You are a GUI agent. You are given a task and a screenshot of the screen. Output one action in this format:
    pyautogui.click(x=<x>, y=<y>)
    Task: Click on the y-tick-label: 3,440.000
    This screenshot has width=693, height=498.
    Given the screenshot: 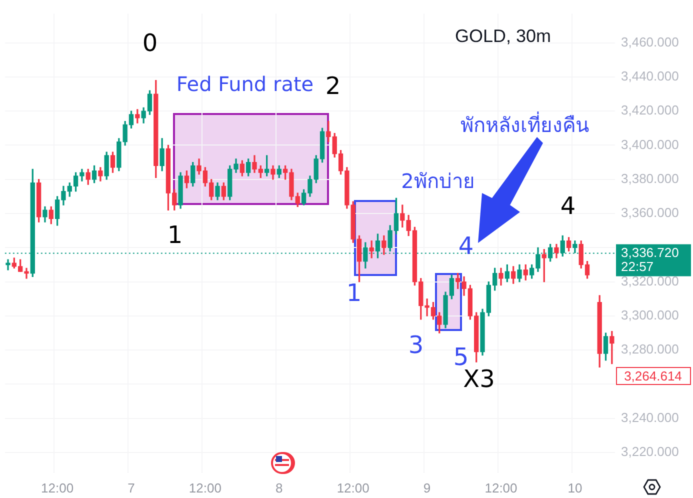 What is the action you would take?
    pyautogui.click(x=650, y=76)
    